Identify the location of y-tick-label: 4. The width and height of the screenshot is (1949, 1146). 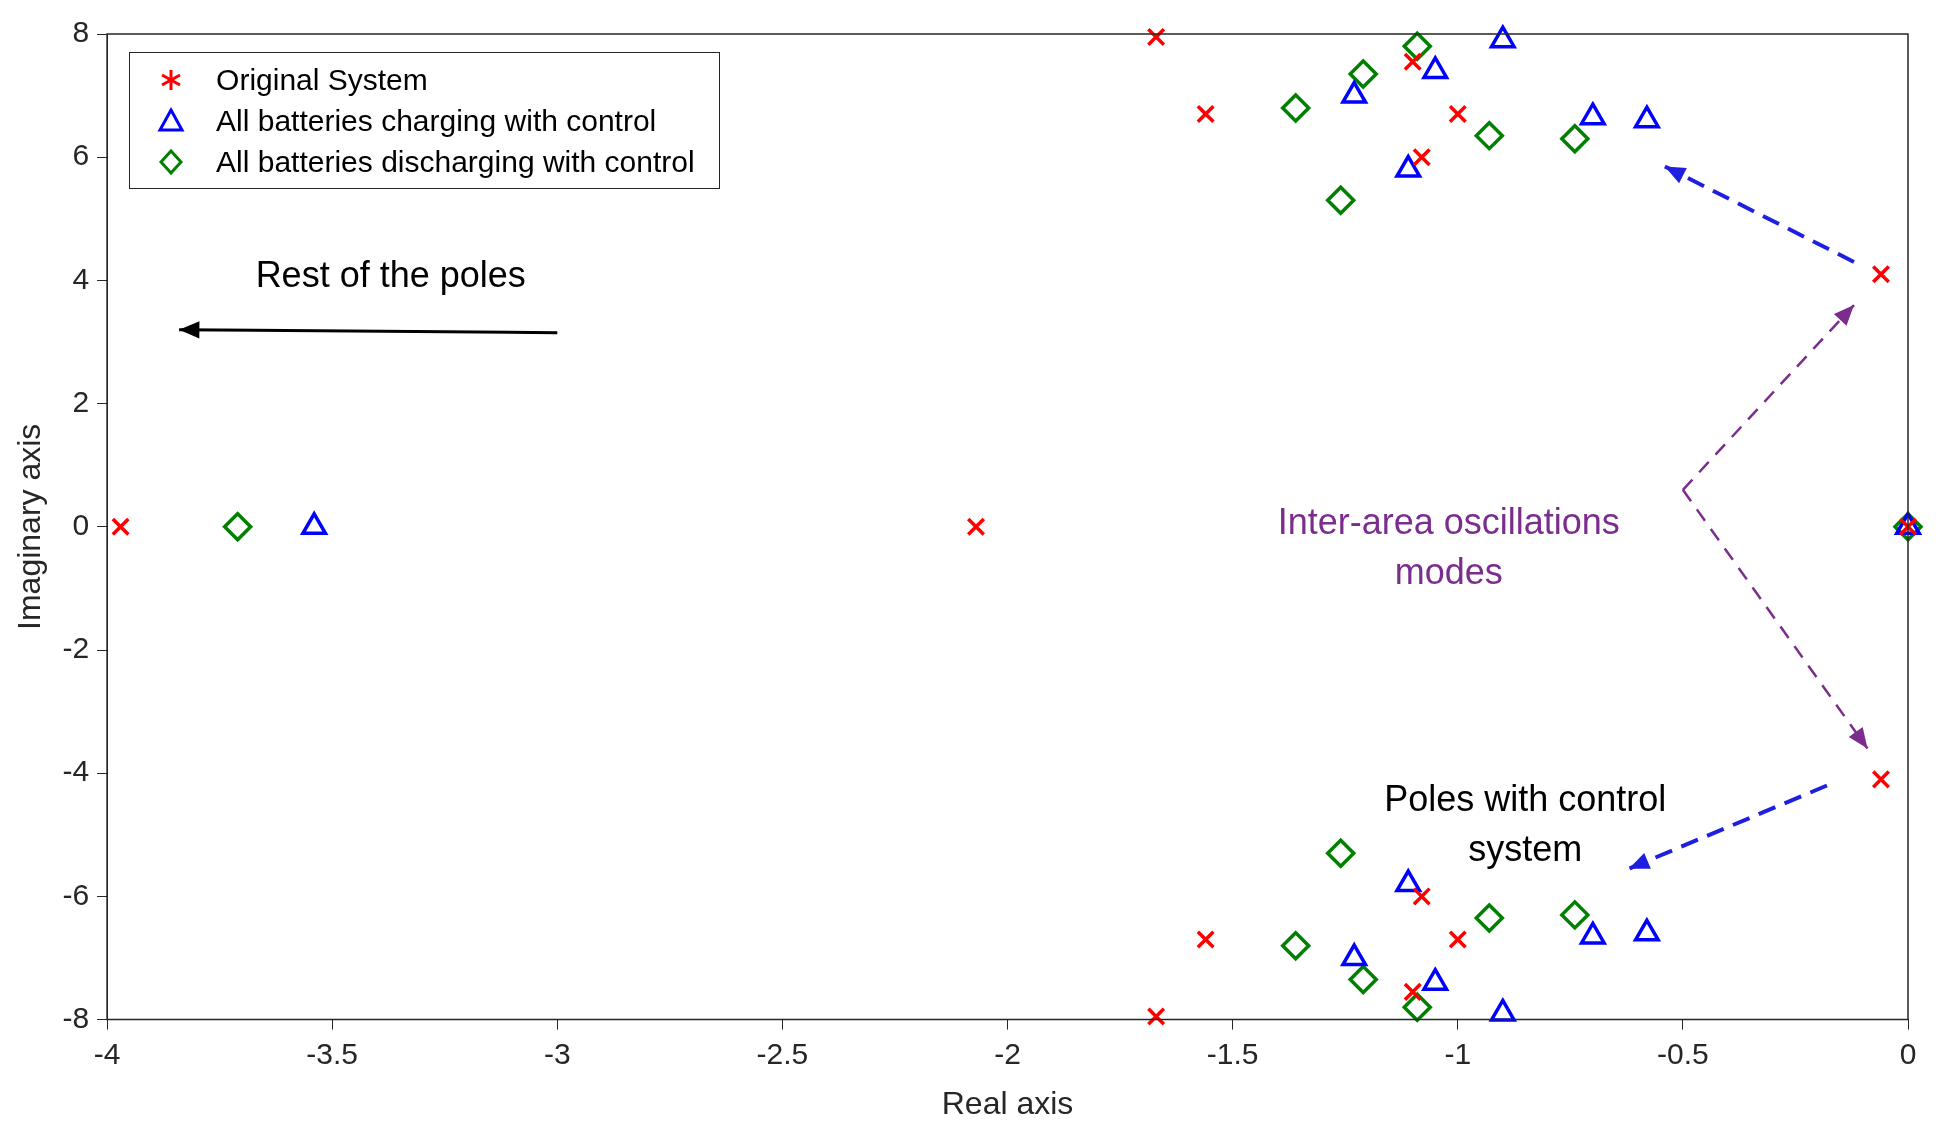
(81, 278).